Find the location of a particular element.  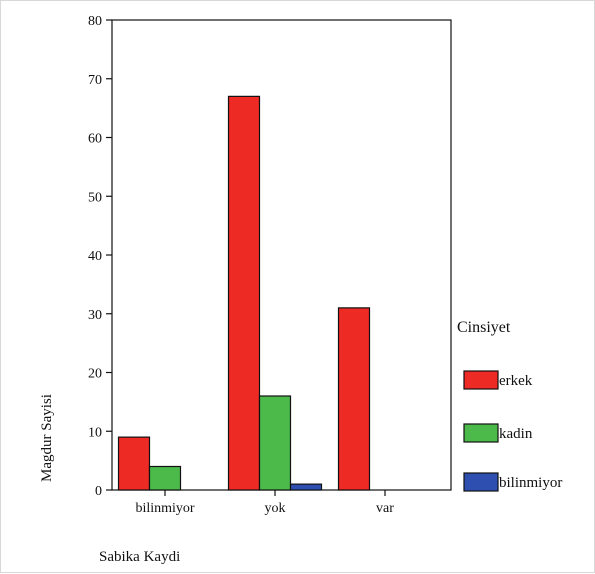

x-axis-ticks: bilinmiyor yok var is located at coordinates (264, 503).